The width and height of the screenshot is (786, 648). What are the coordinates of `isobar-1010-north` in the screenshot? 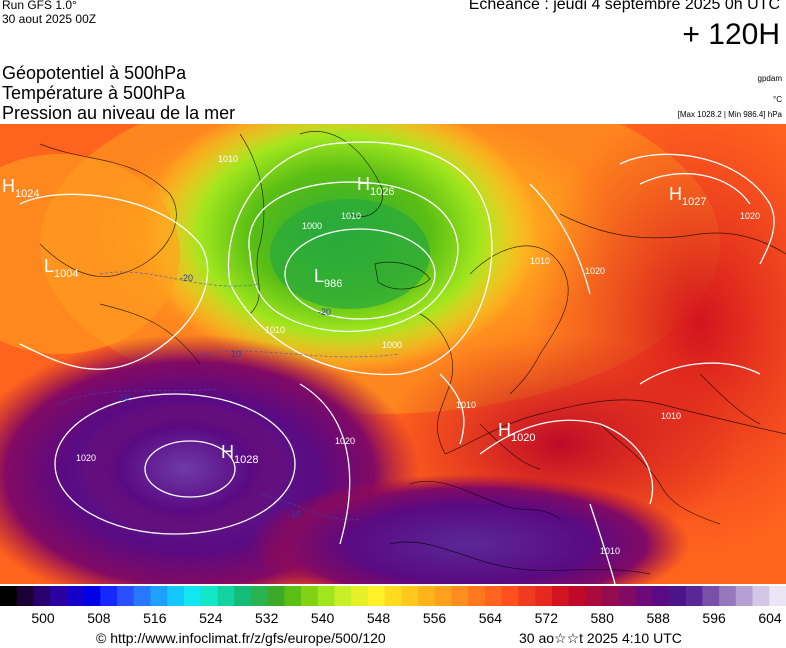 It's located at (360, 258).